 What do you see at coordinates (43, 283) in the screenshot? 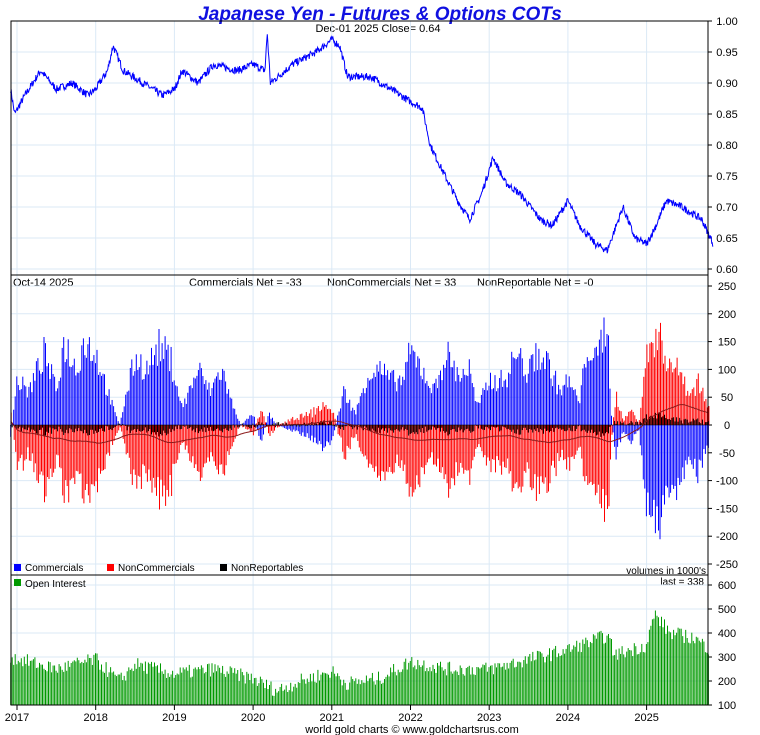
I see `cot-date: Oct-14 2025` at bounding box center [43, 283].